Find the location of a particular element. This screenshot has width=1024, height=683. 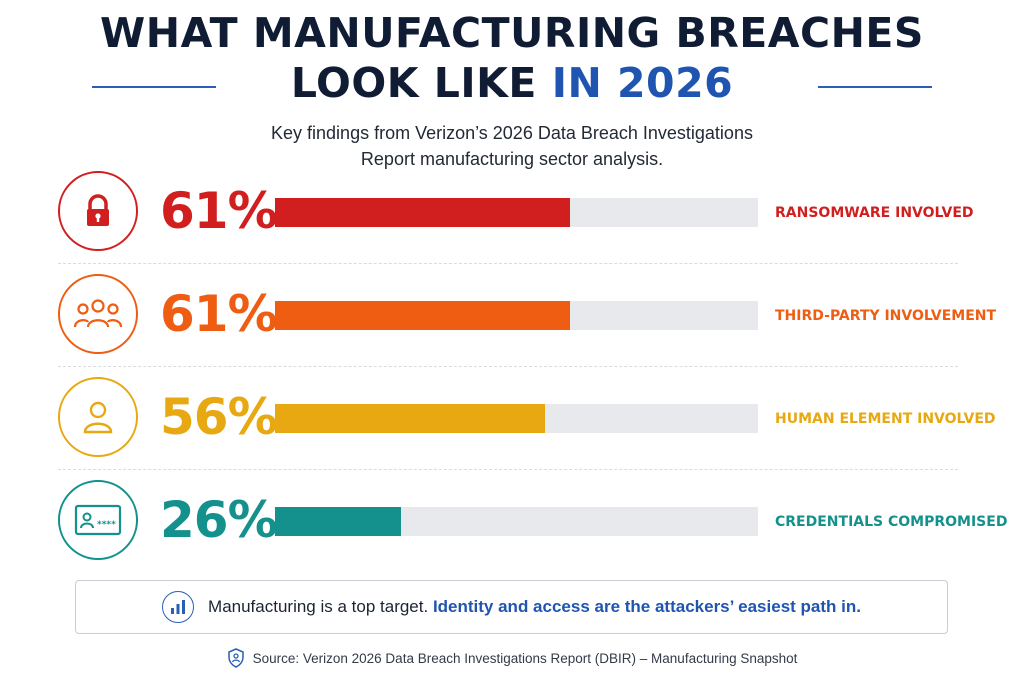

category-label: THIRD-PARTY INVOLVEMENT is located at coordinates (886, 316).